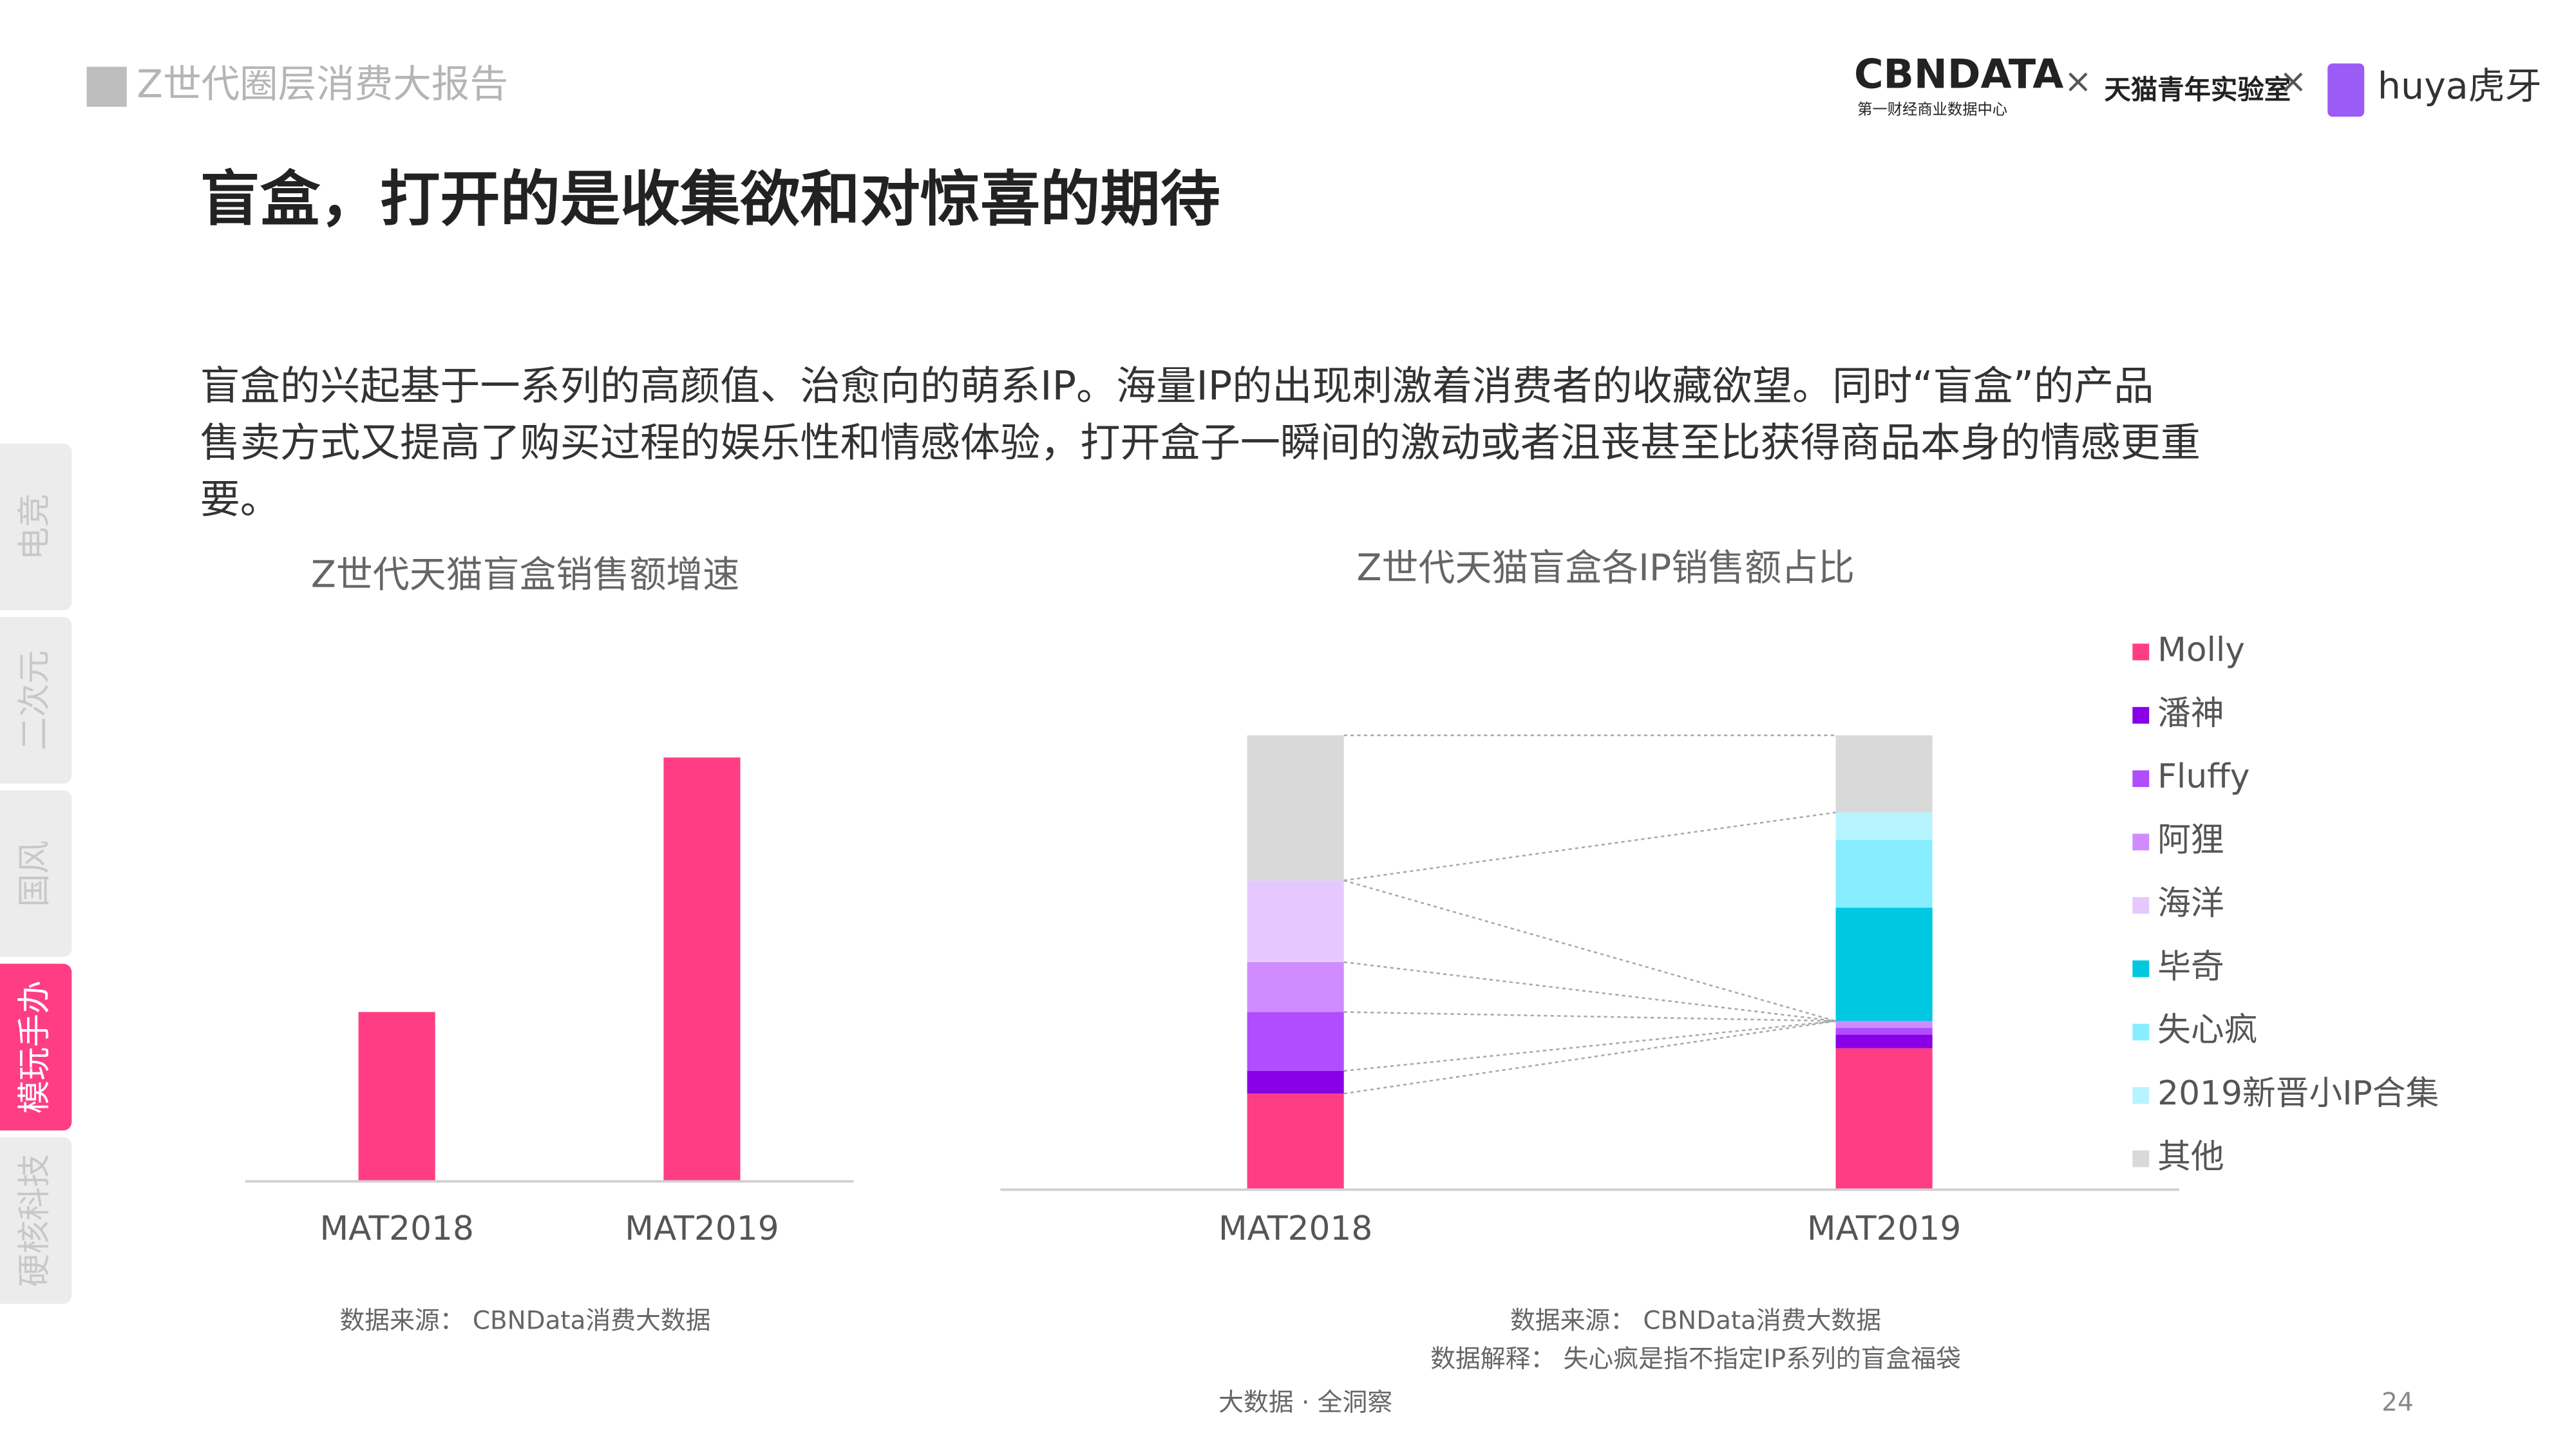  What do you see at coordinates (1958, 73) in the screenshot?
I see `logo: CBNDATA` at bounding box center [1958, 73].